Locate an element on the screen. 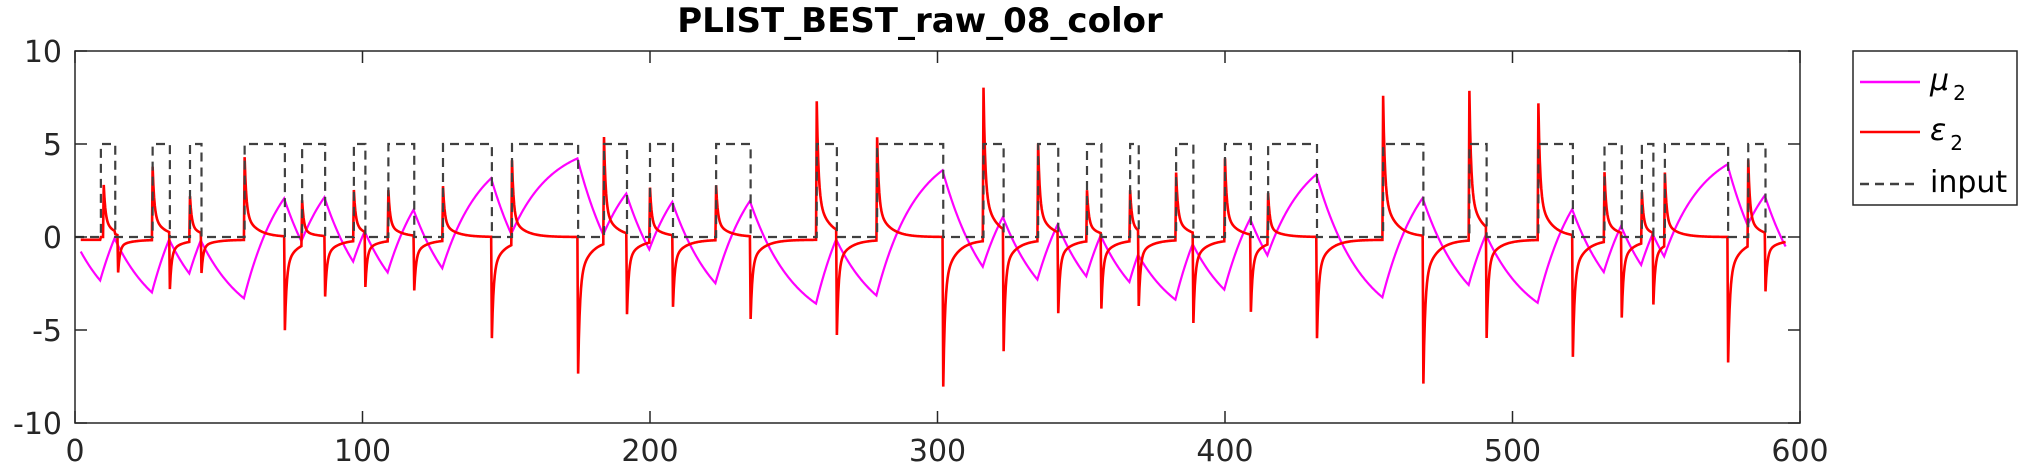 The height and width of the screenshot is (474, 2022). legend-box is located at coordinates (1935, 128).